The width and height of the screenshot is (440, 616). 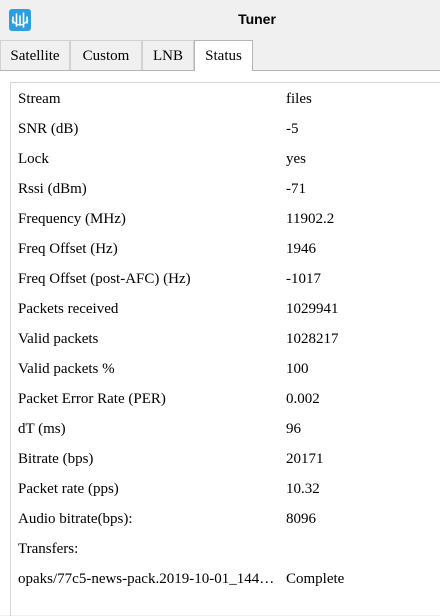 What do you see at coordinates (20, 20) in the screenshot?
I see `waveform-icon` at bounding box center [20, 20].